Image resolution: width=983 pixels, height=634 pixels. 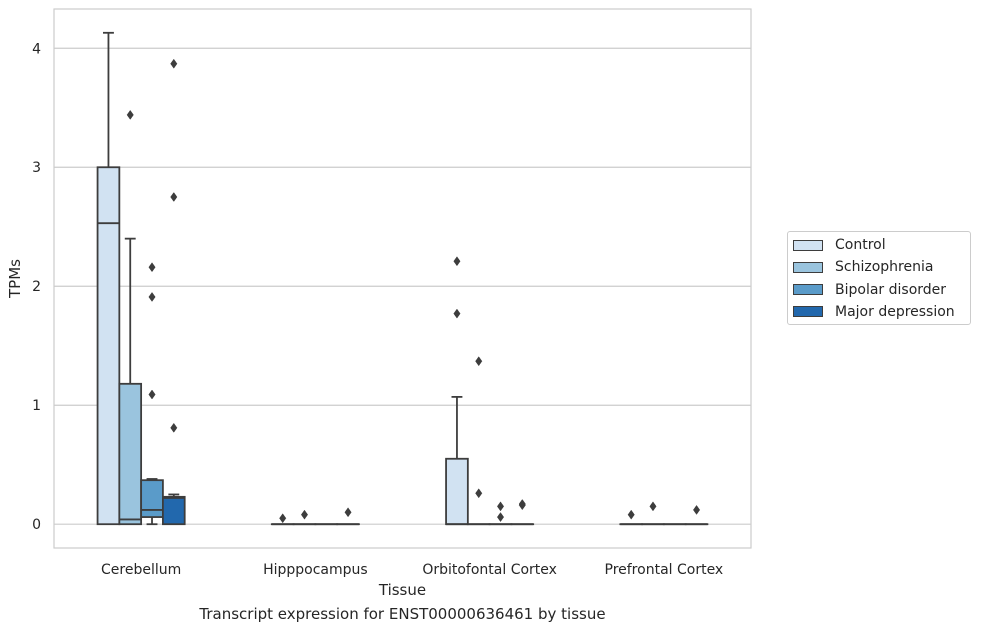 What do you see at coordinates (36, 49) in the screenshot?
I see `y-tick-label: 4` at bounding box center [36, 49].